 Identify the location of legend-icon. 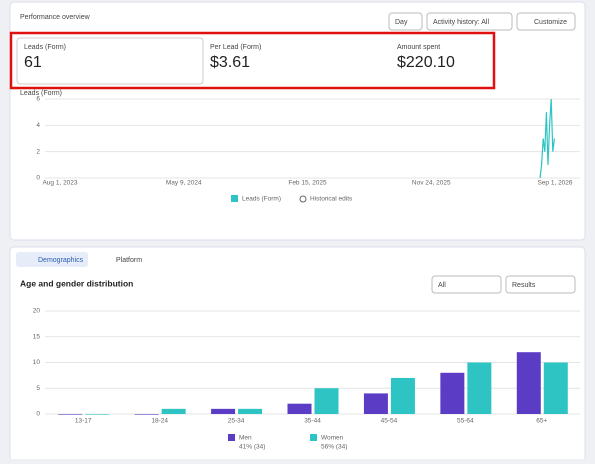
(303, 199).